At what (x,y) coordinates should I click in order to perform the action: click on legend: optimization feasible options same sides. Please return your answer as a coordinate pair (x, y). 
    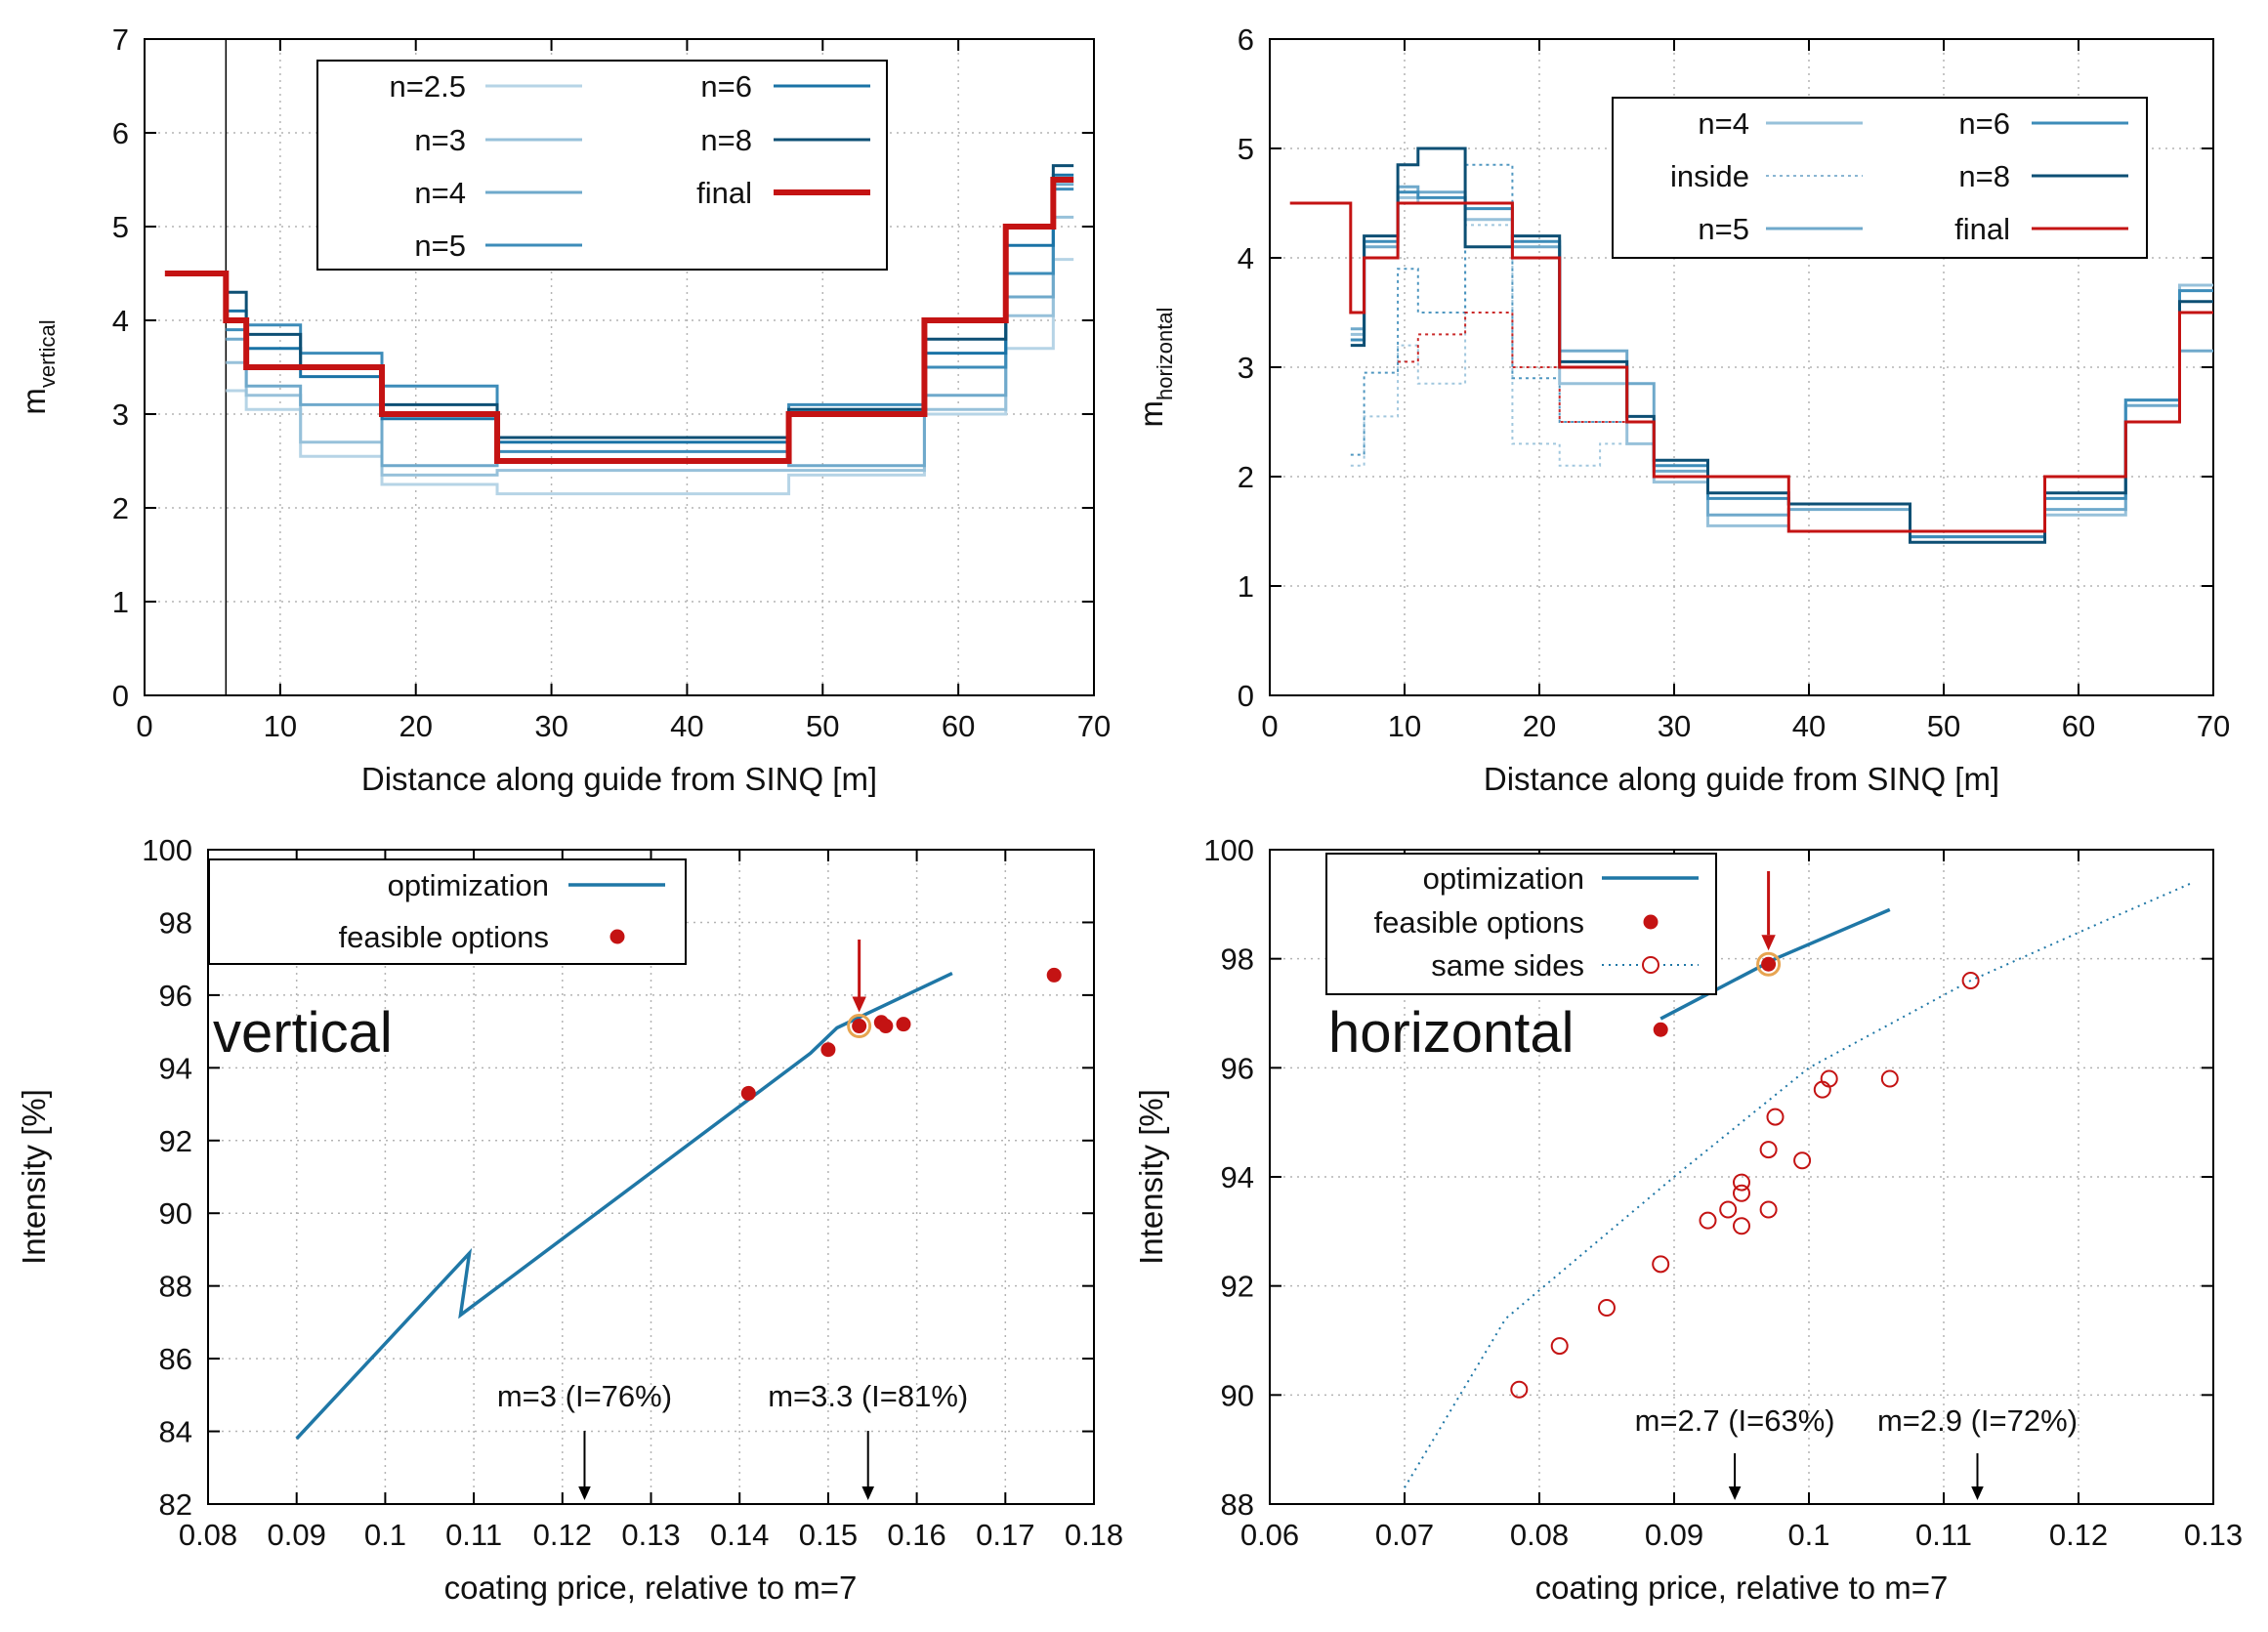
    Looking at the image, I should click on (1521, 924).